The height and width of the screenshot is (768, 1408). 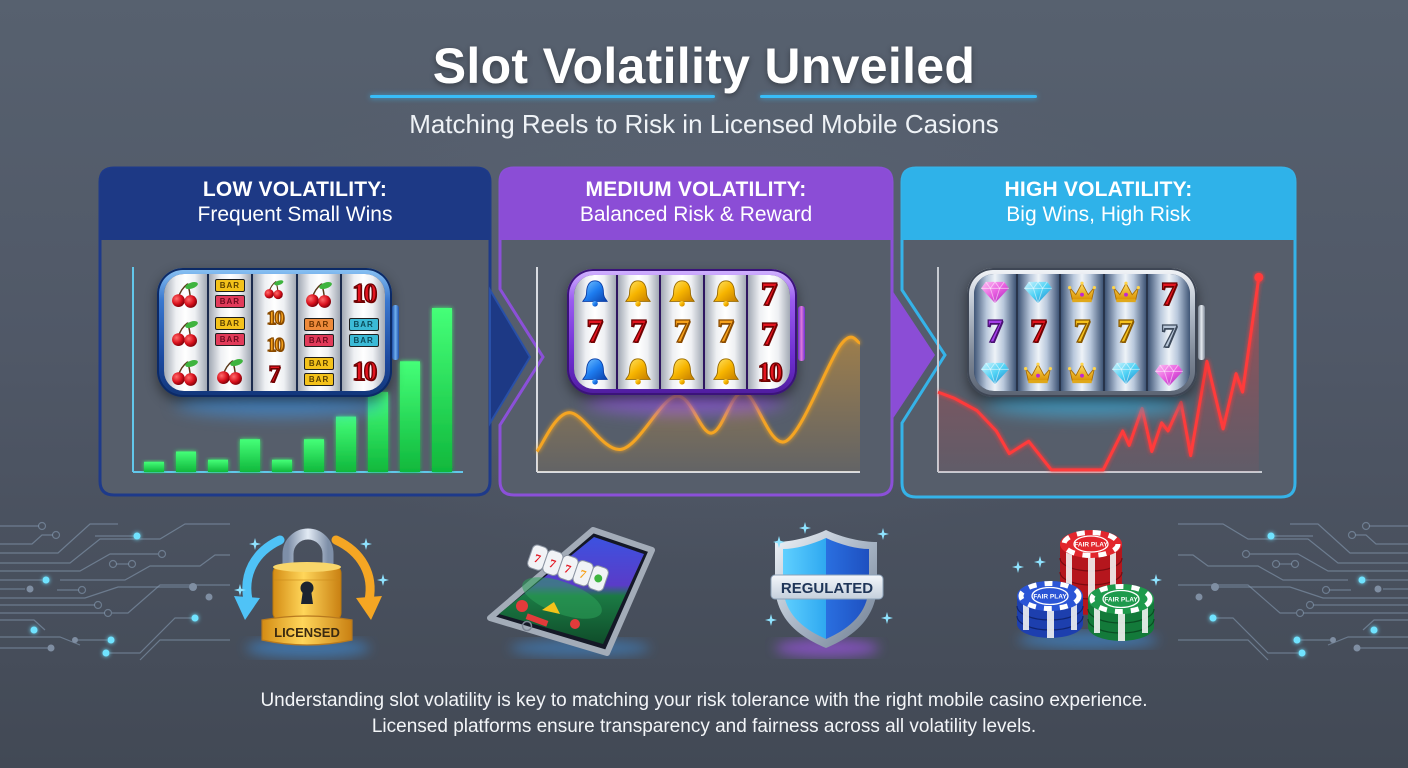 I want to click on slot-machine-medium: 7 7 7 7 7 7 10, so click(x=686, y=332).